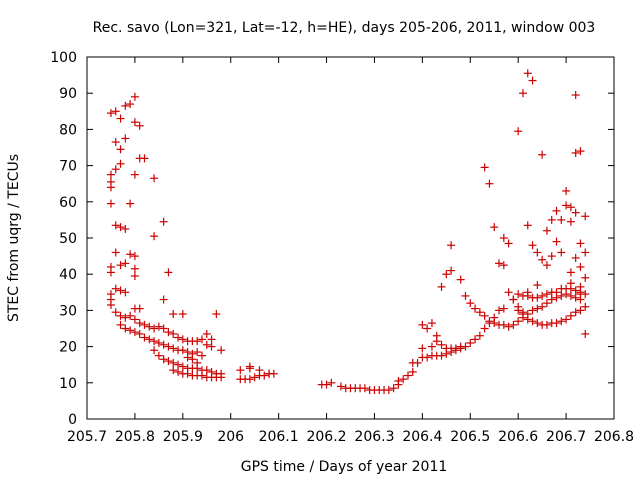 Image resolution: width=640 pixels, height=480 pixels. Describe the element at coordinates (68, 167) in the screenshot. I see `y-tick-label: 70` at that location.